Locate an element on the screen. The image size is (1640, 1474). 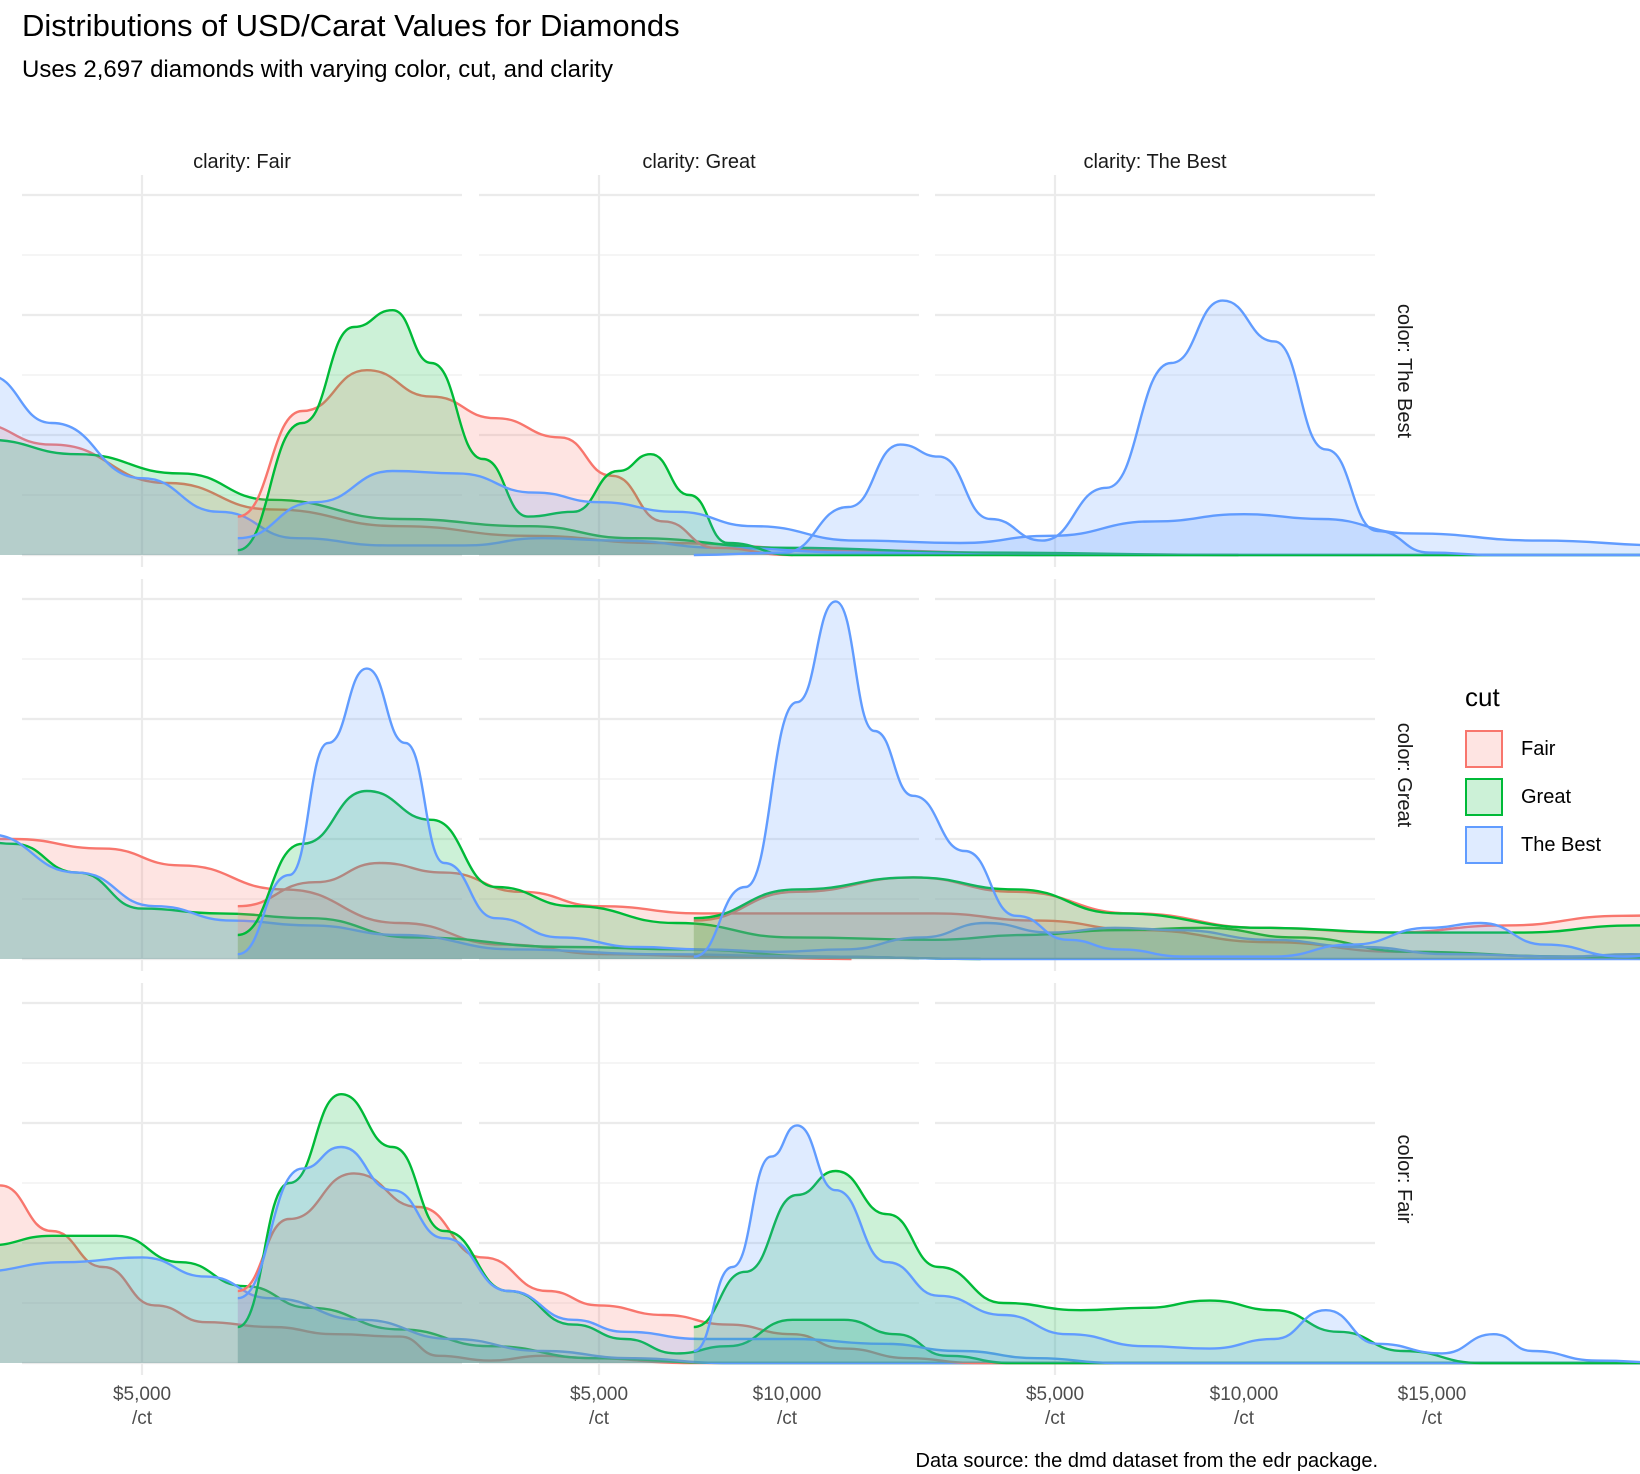
legend-item-the-best: The Best is located at coordinates (1533, 845).